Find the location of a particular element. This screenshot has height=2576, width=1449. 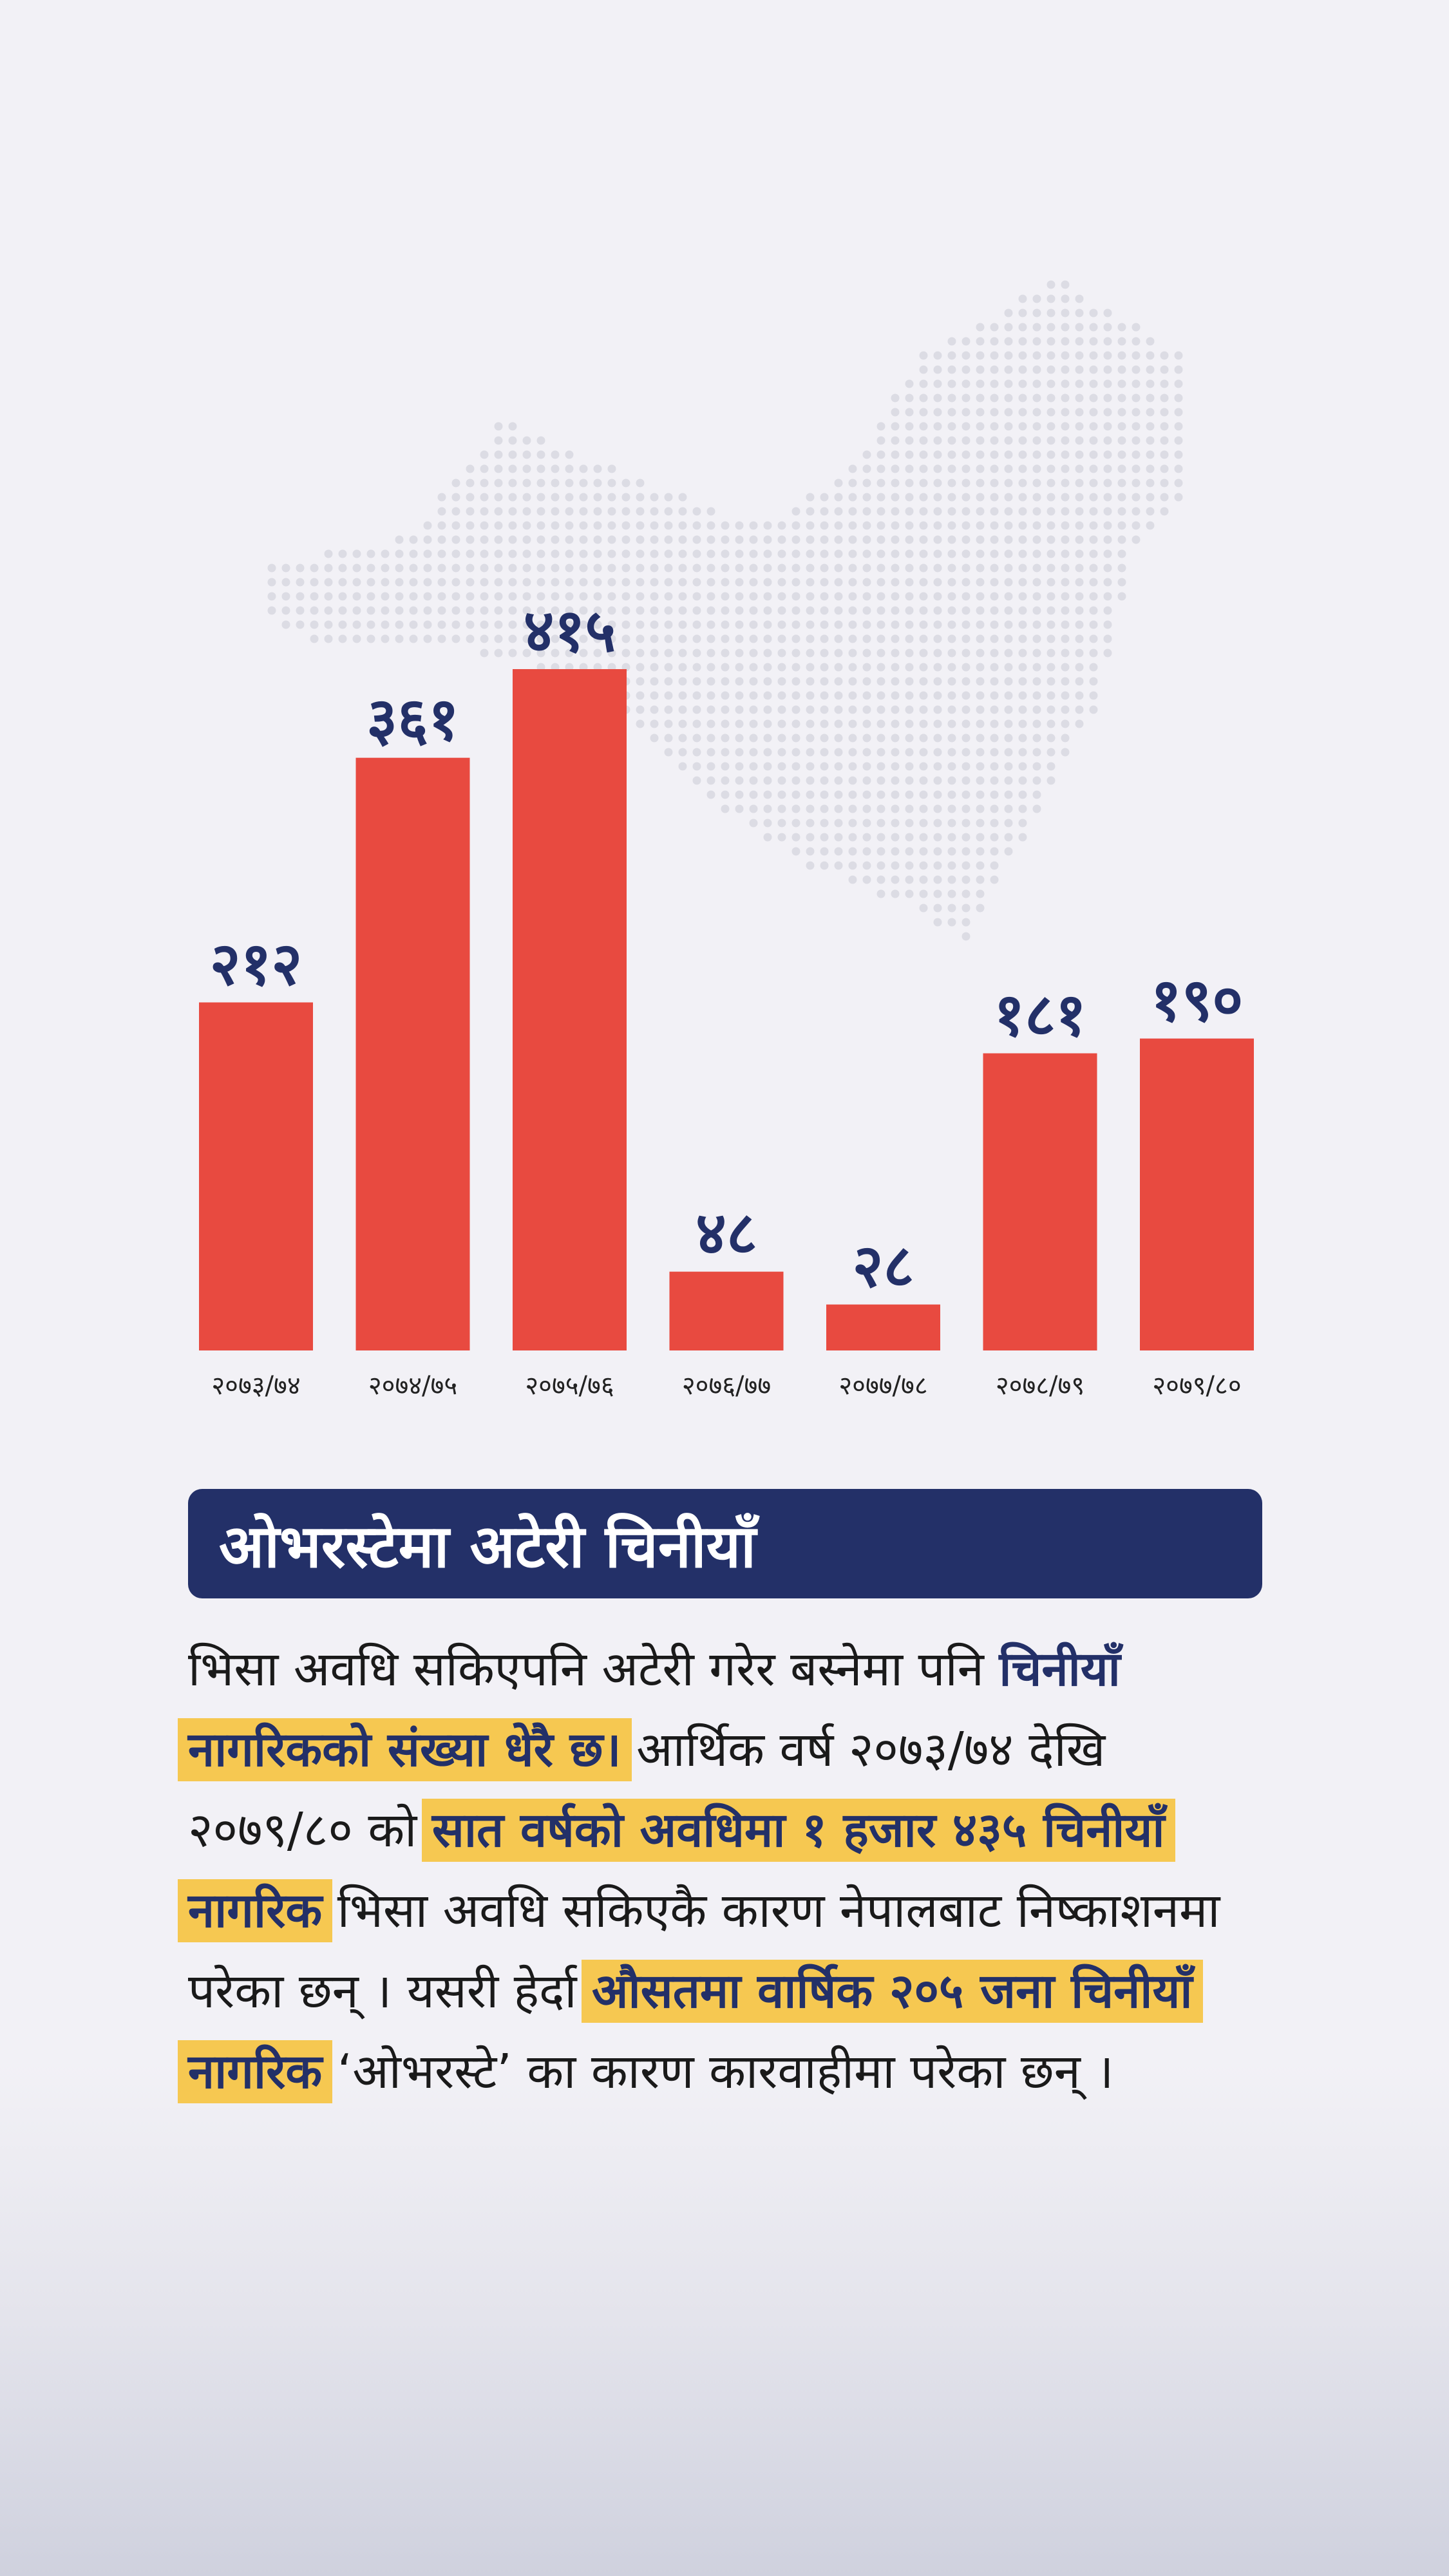

section-heading-box: ओभरस्टेमा अटेरी चिनीयाँ is located at coordinates (725, 1543).